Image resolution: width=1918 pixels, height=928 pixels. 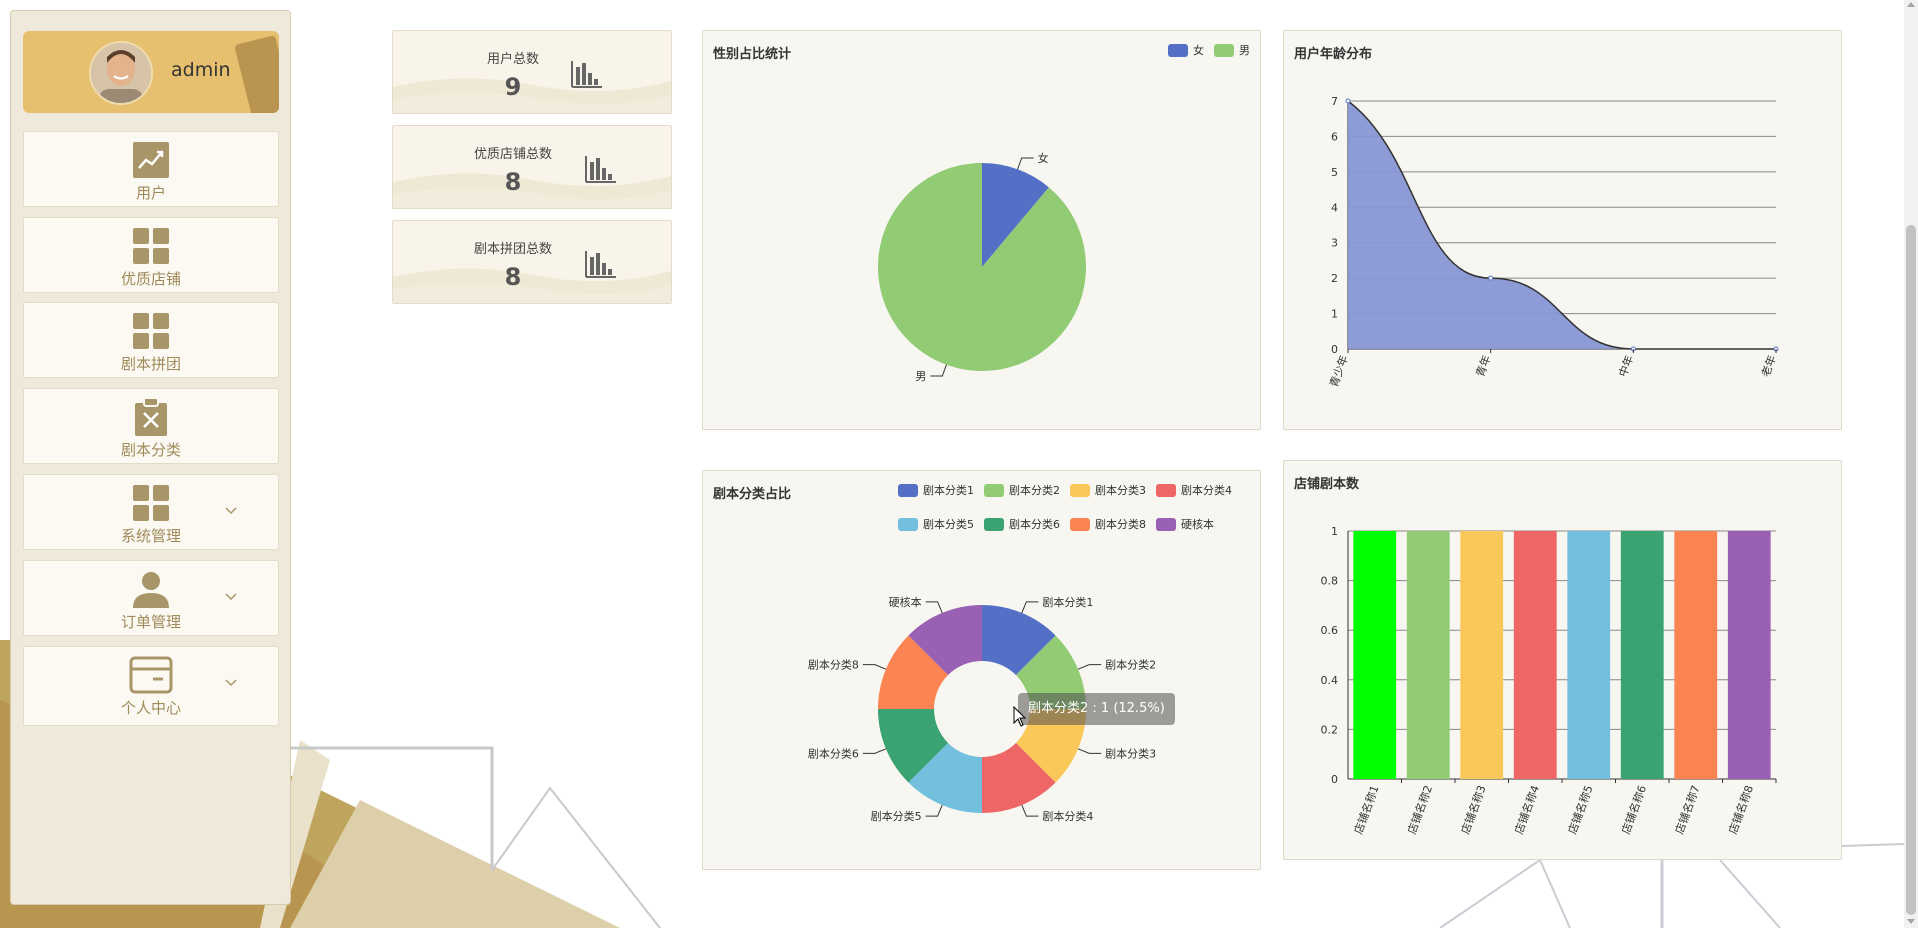 I want to click on legend-item: 剧本分类4, so click(x=1194, y=490).